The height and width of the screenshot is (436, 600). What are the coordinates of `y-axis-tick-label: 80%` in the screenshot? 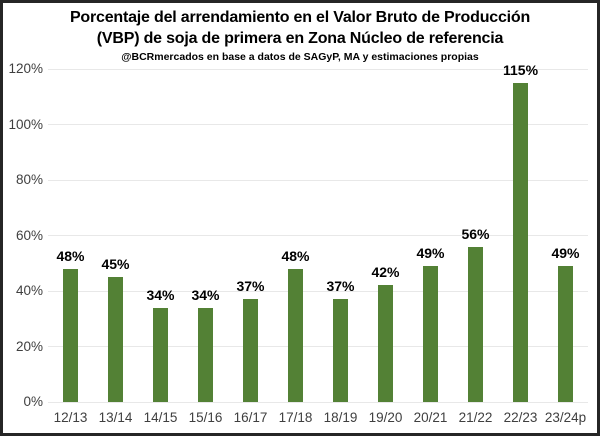 It's located at (29, 179).